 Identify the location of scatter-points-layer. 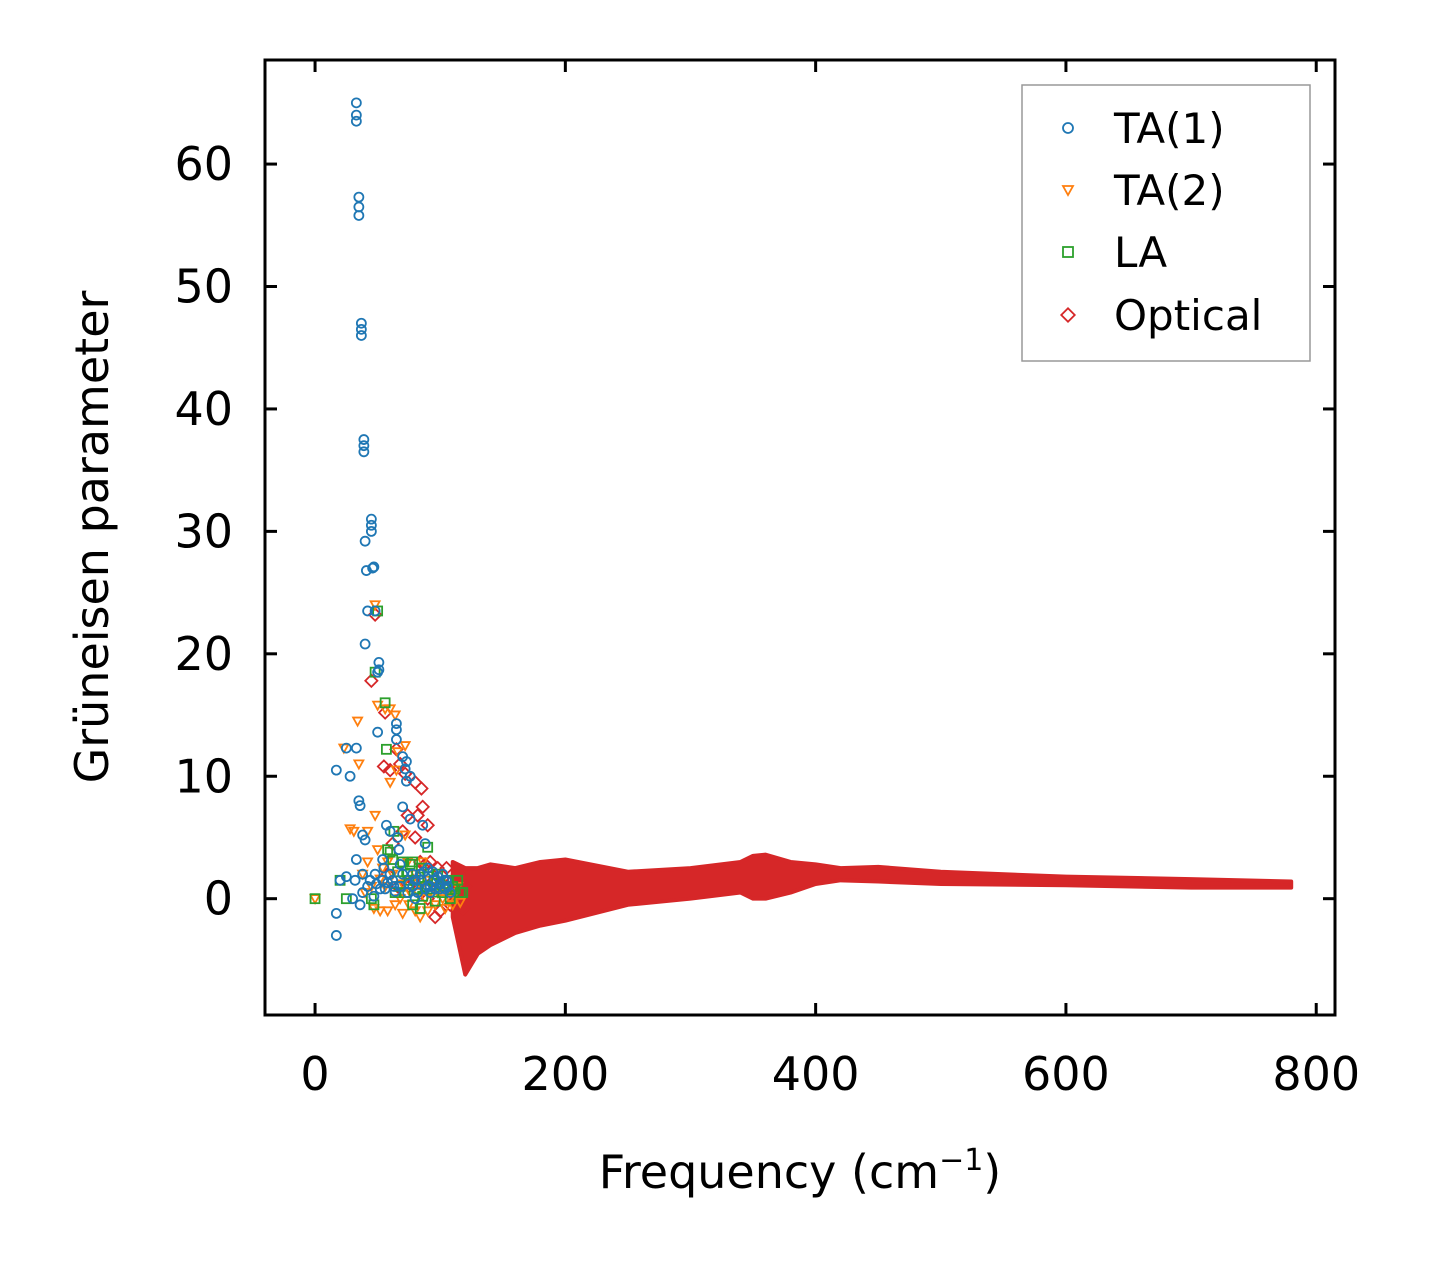
(391, 519).